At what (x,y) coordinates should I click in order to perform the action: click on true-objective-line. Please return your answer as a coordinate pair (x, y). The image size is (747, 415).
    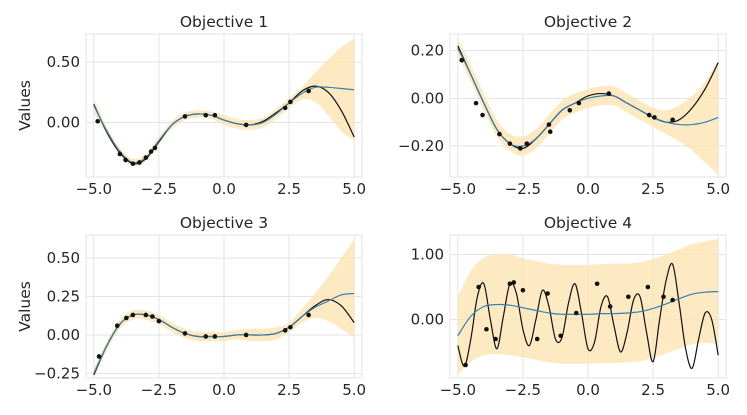
    Looking at the image, I should click on (588, 315).